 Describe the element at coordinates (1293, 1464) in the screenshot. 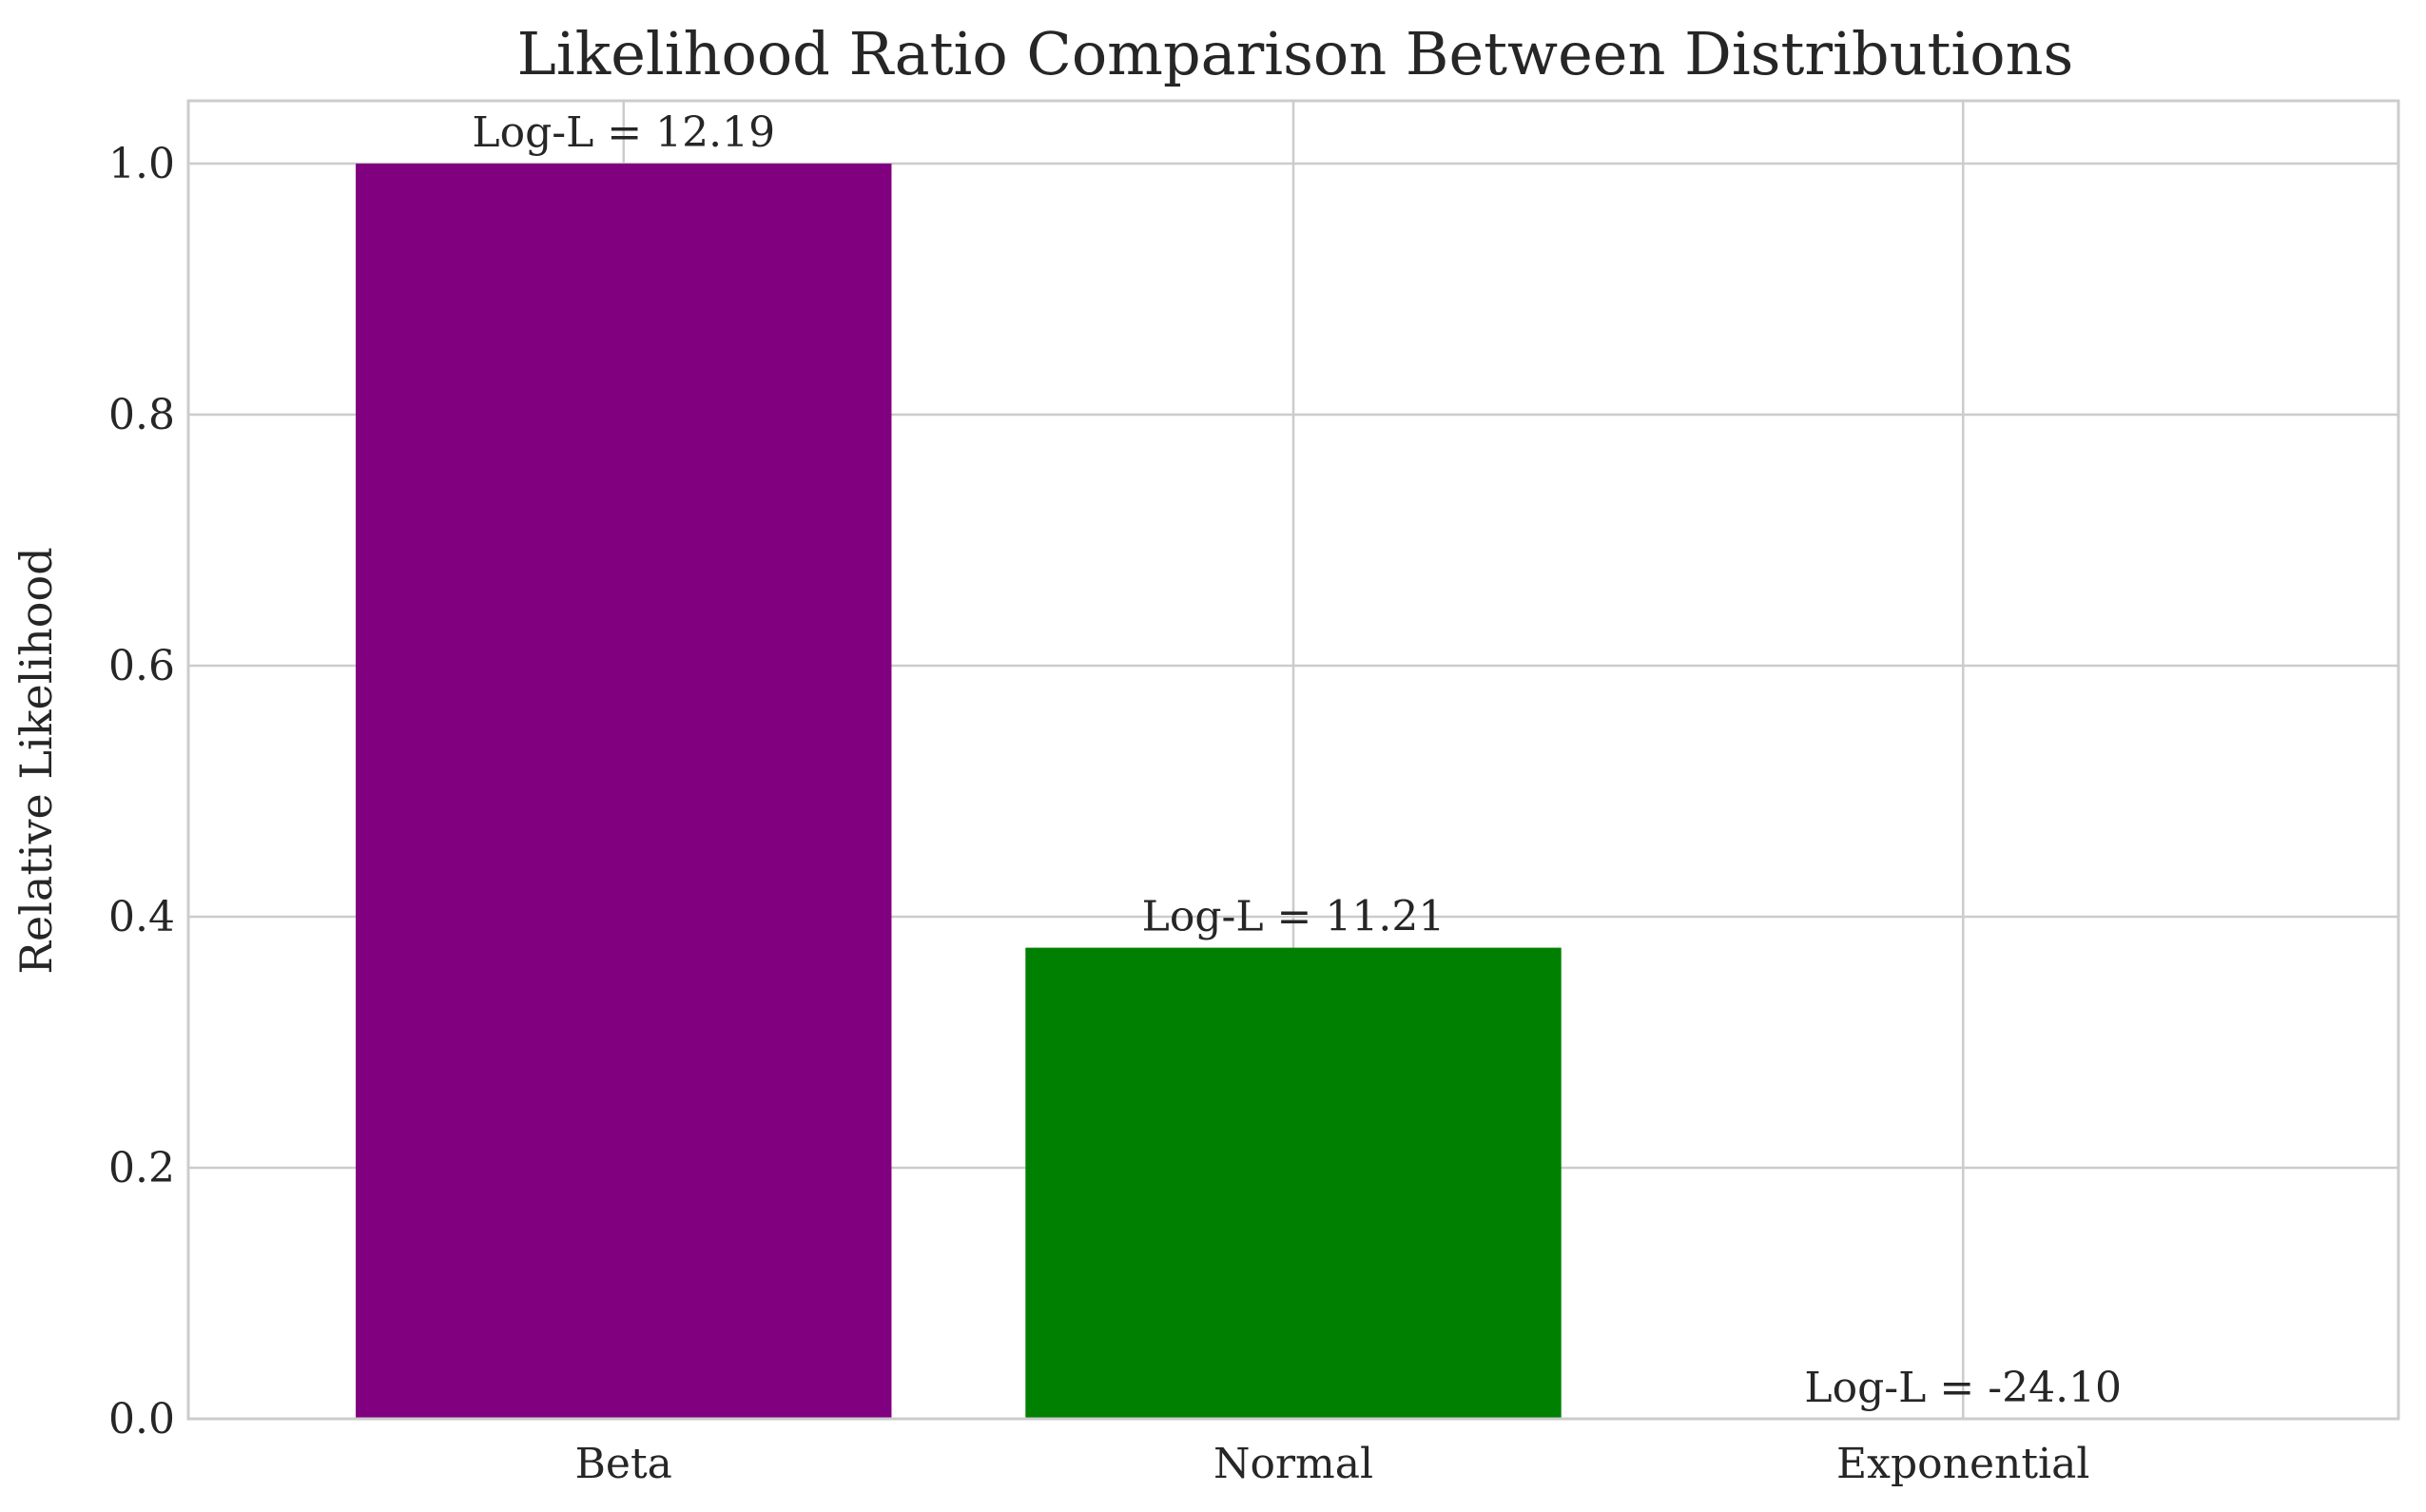

I see `x-tick-label: Normal` at that location.